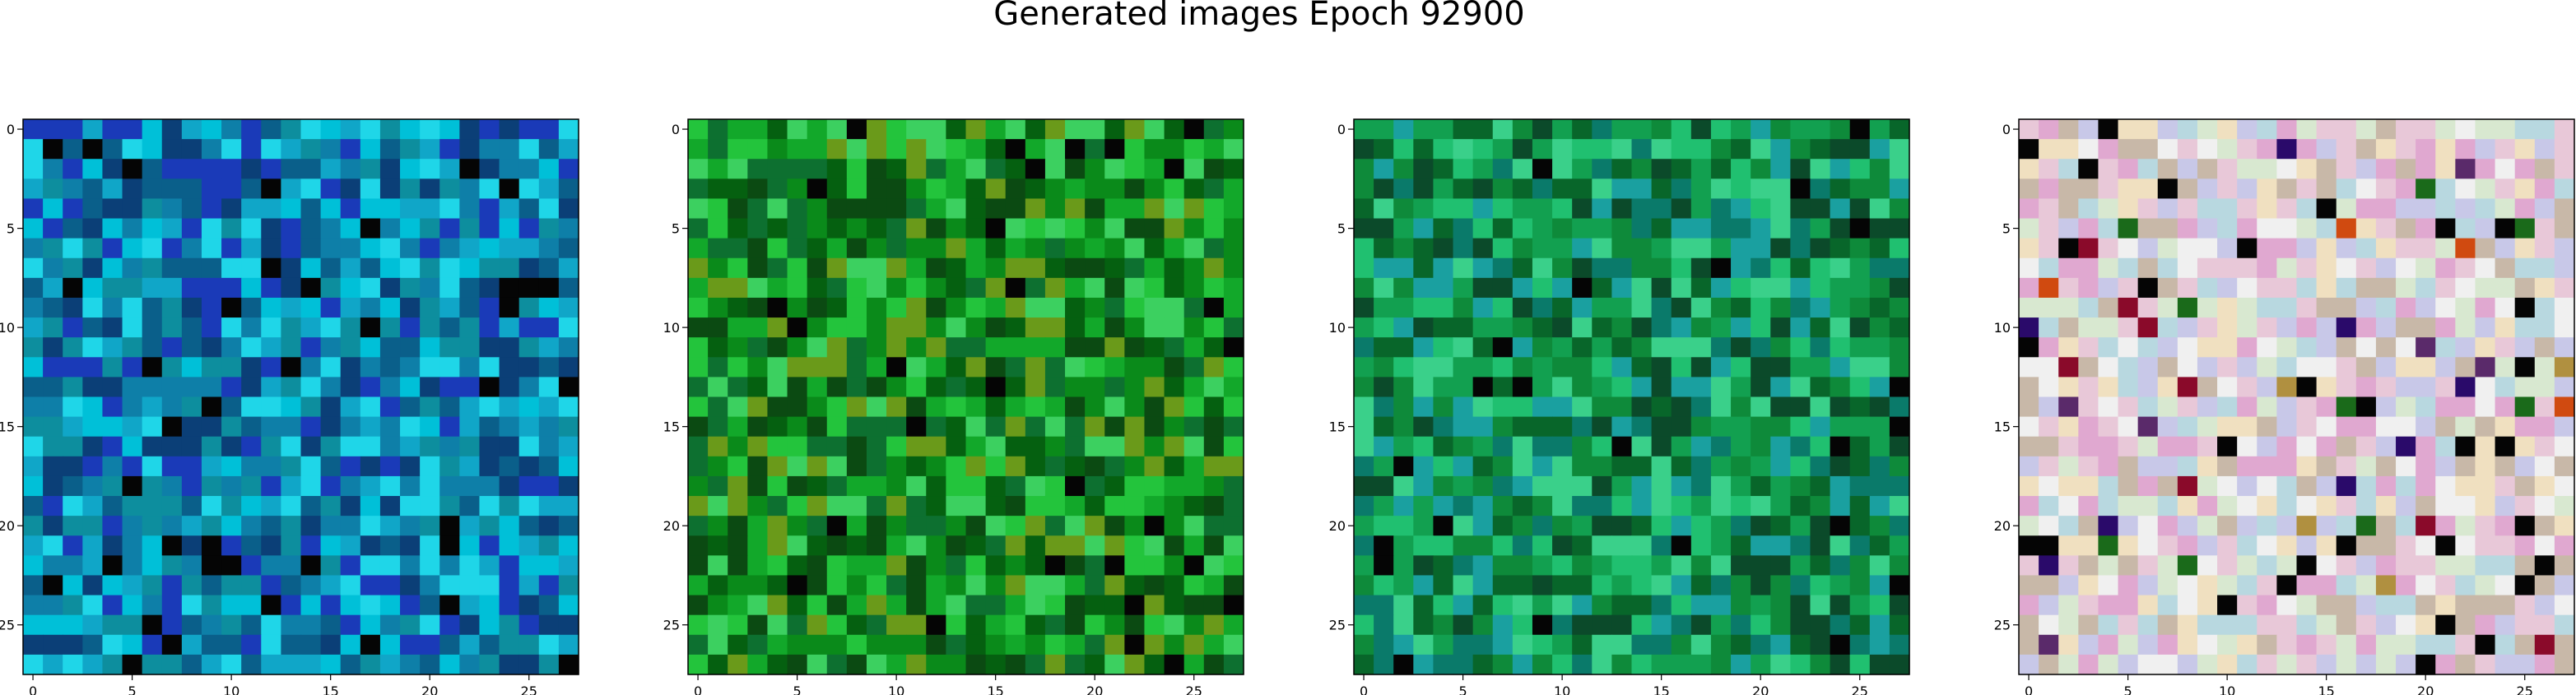 This screenshot has width=2576, height=695. I want to click on y-tick-label: 0, so click(2006, 129).